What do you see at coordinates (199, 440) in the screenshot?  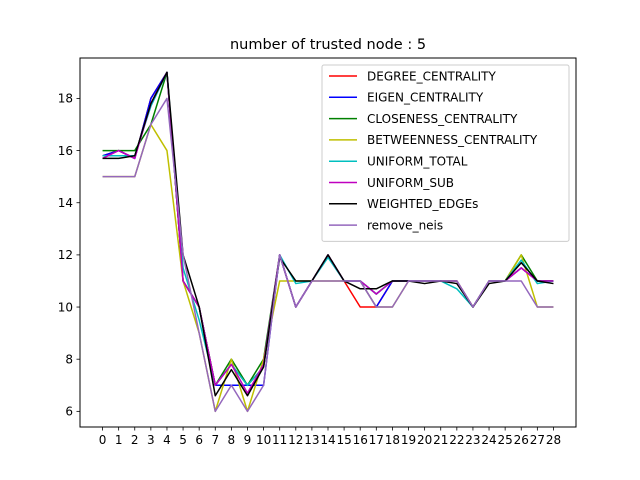 I see `x-tick-label: 6` at bounding box center [199, 440].